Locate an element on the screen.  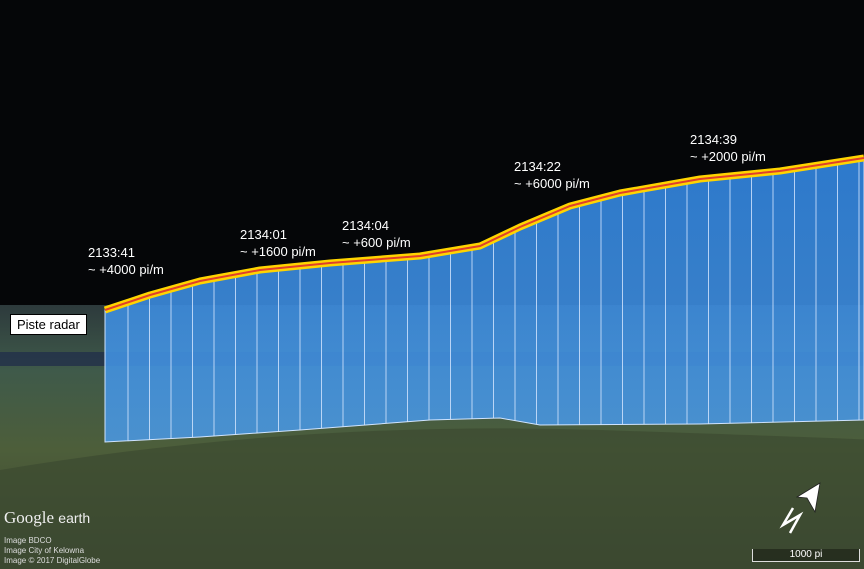
radar-label: Piste radar is located at coordinates (48, 324).